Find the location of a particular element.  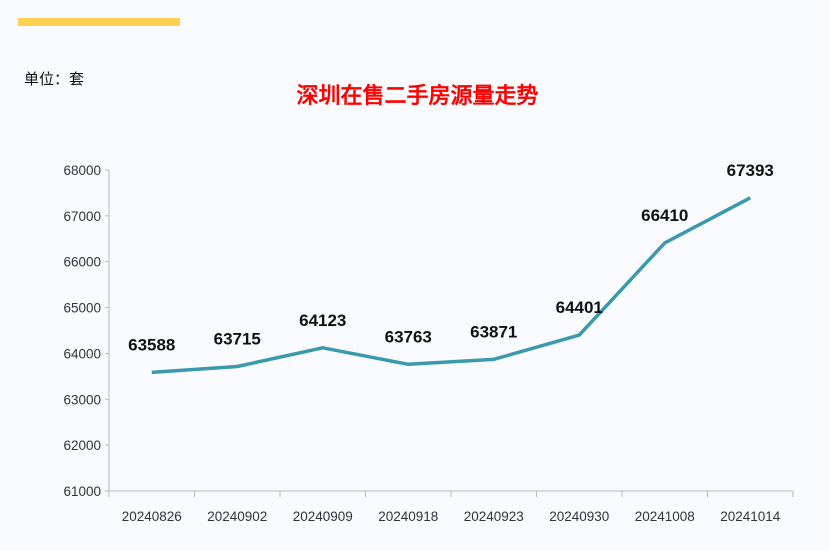

data-label: 63763 is located at coordinates (408, 336).